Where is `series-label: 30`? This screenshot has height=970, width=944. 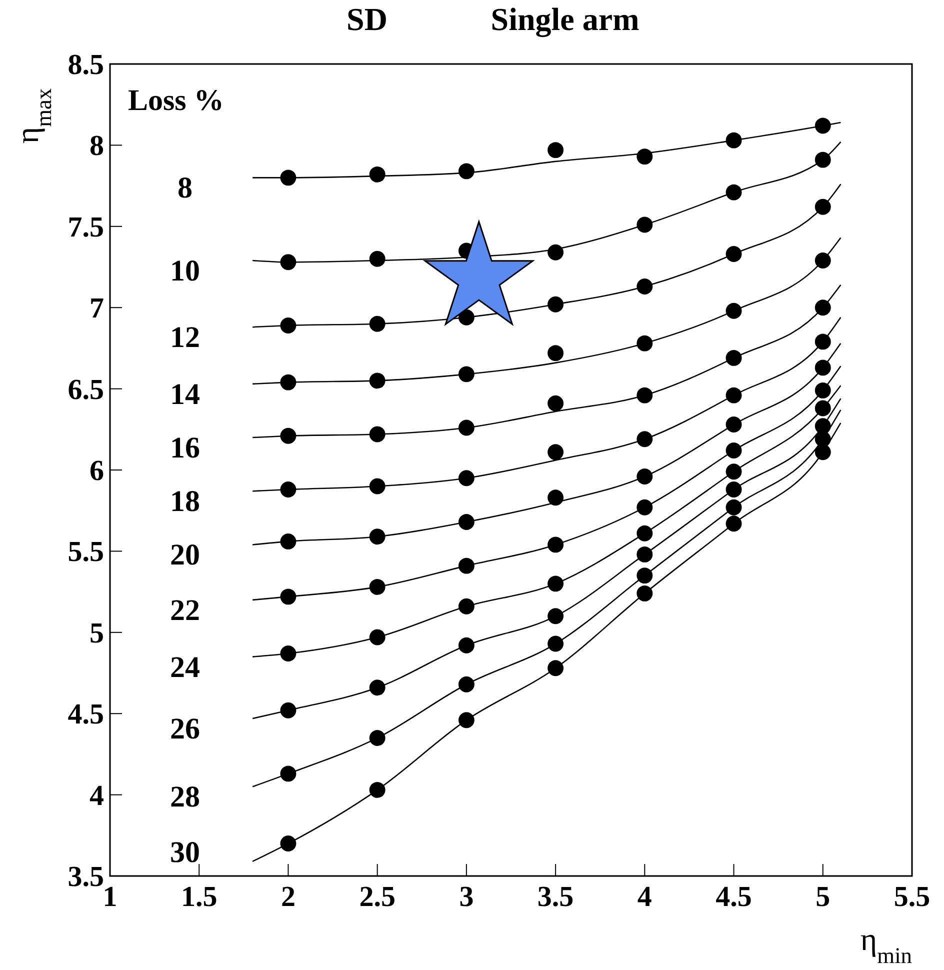
series-label: 30 is located at coordinates (185, 852).